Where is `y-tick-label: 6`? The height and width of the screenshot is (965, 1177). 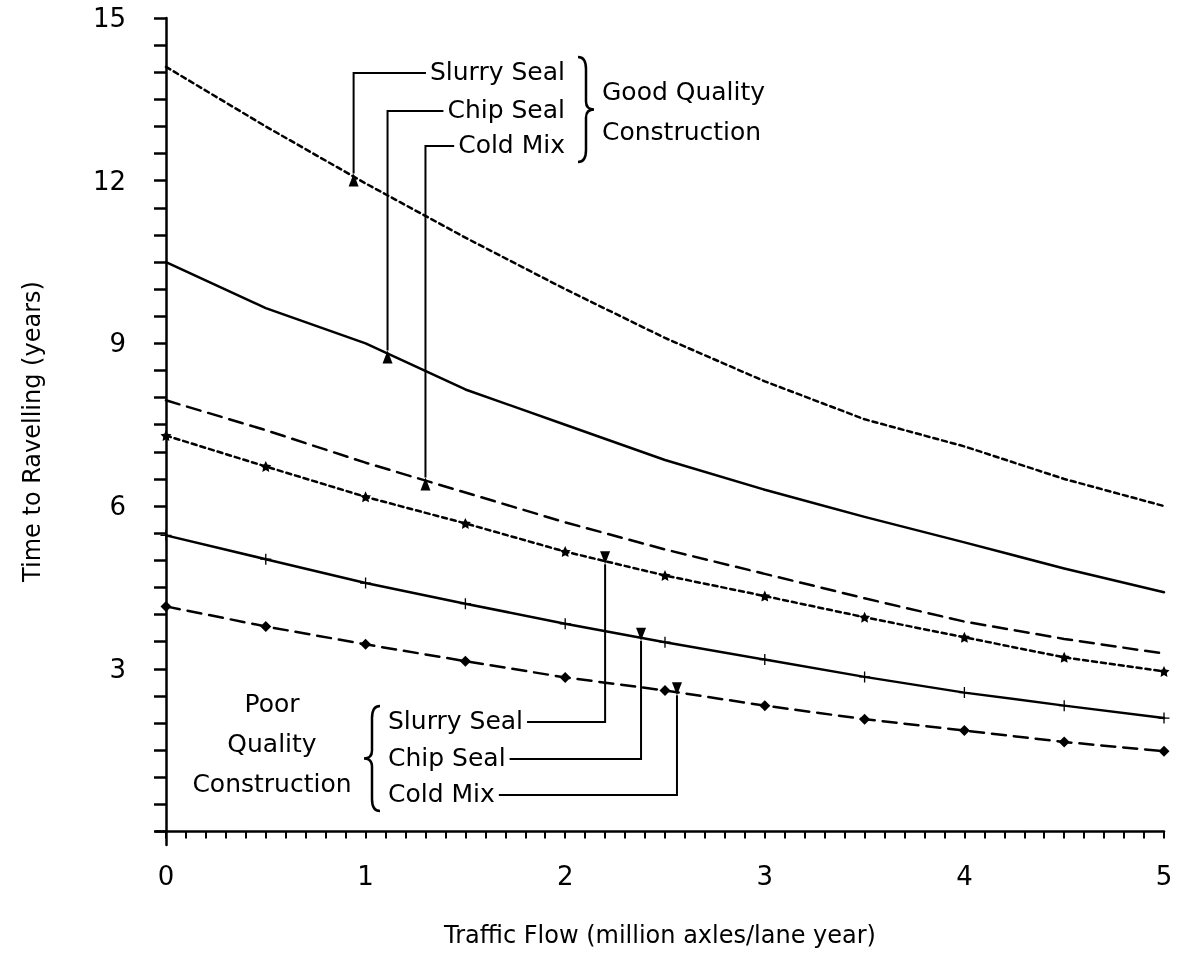 y-tick-label: 6 is located at coordinates (117, 506).